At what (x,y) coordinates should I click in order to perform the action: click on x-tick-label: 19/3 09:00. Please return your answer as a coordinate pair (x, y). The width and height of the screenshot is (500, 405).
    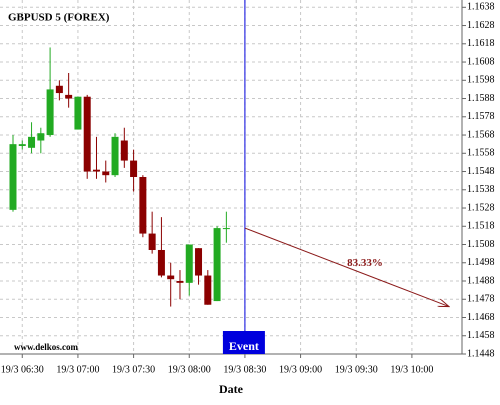
    Looking at the image, I should click on (300, 369).